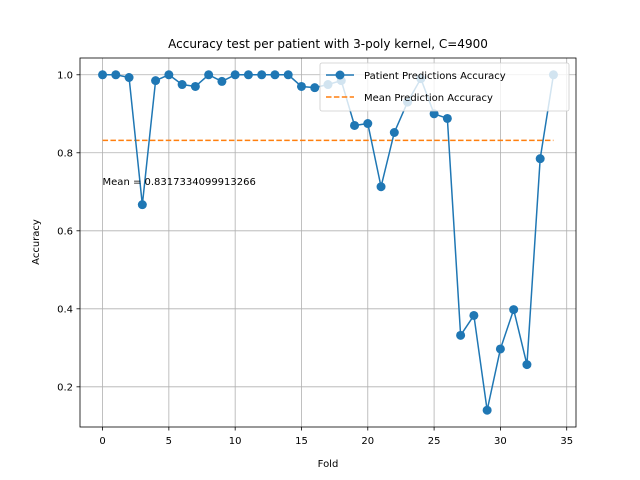  What do you see at coordinates (328, 464) in the screenshot?
I see `x-axis-label: Fold` at bounding box center [328, 464].